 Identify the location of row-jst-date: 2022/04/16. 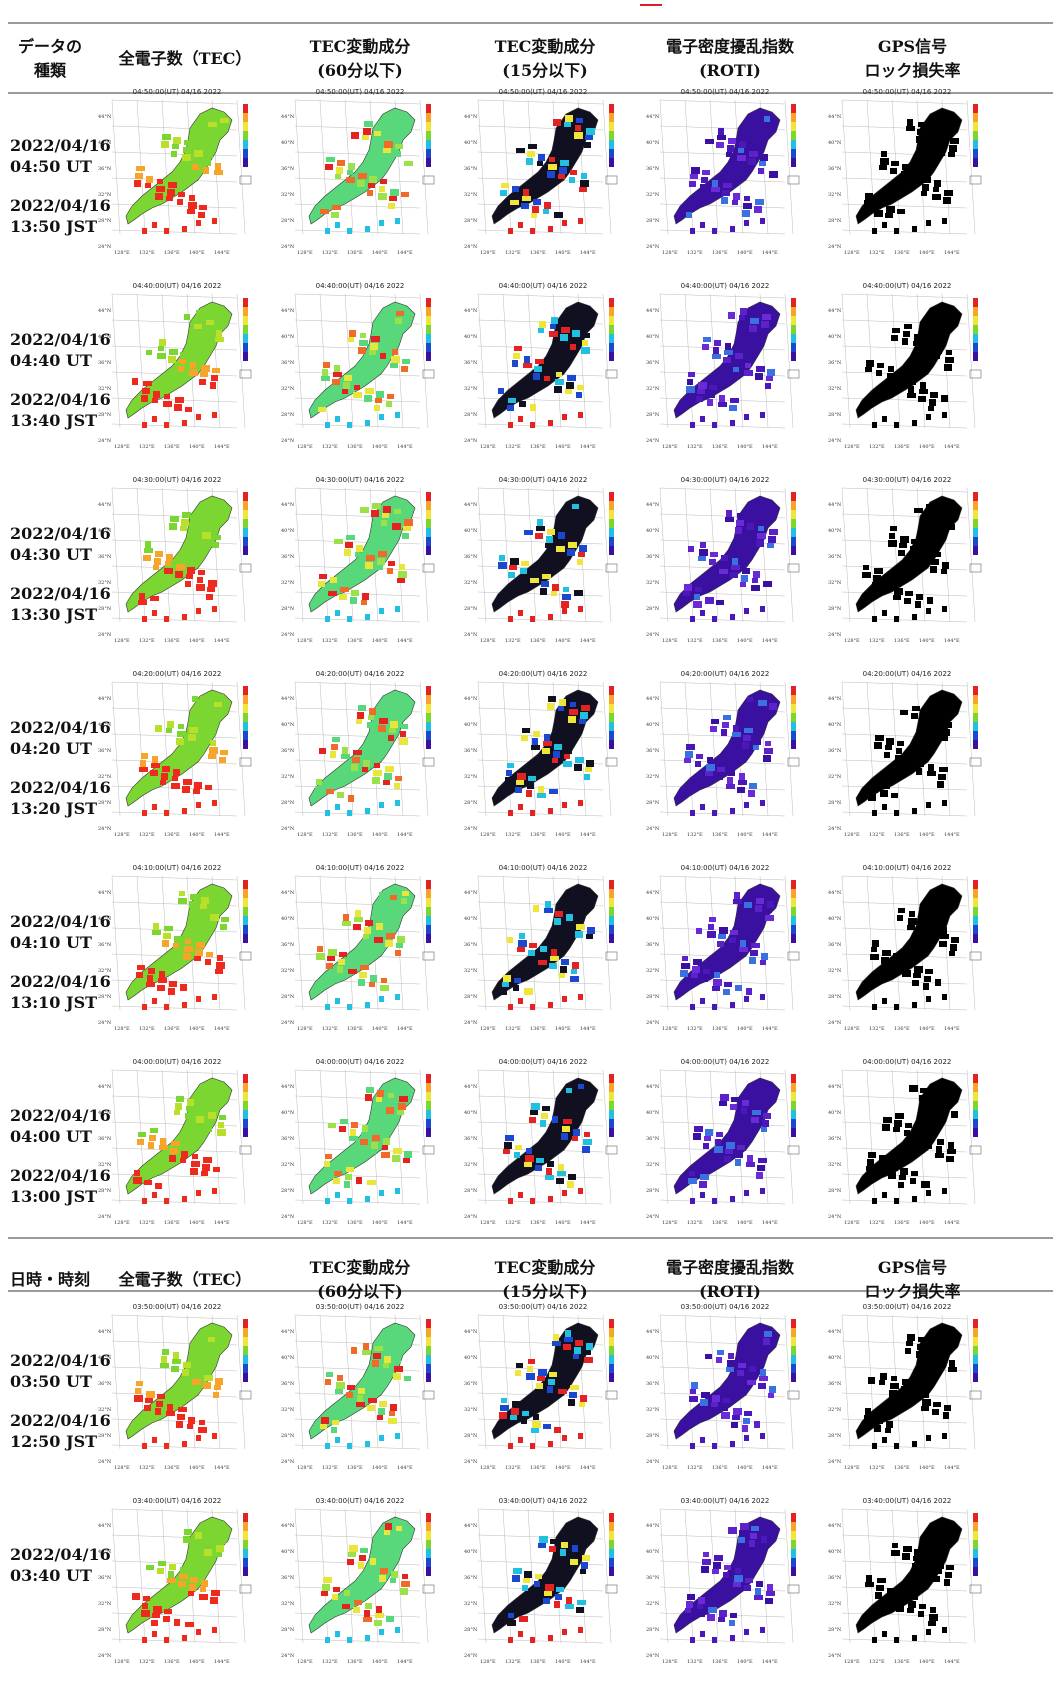
(60, 1175).